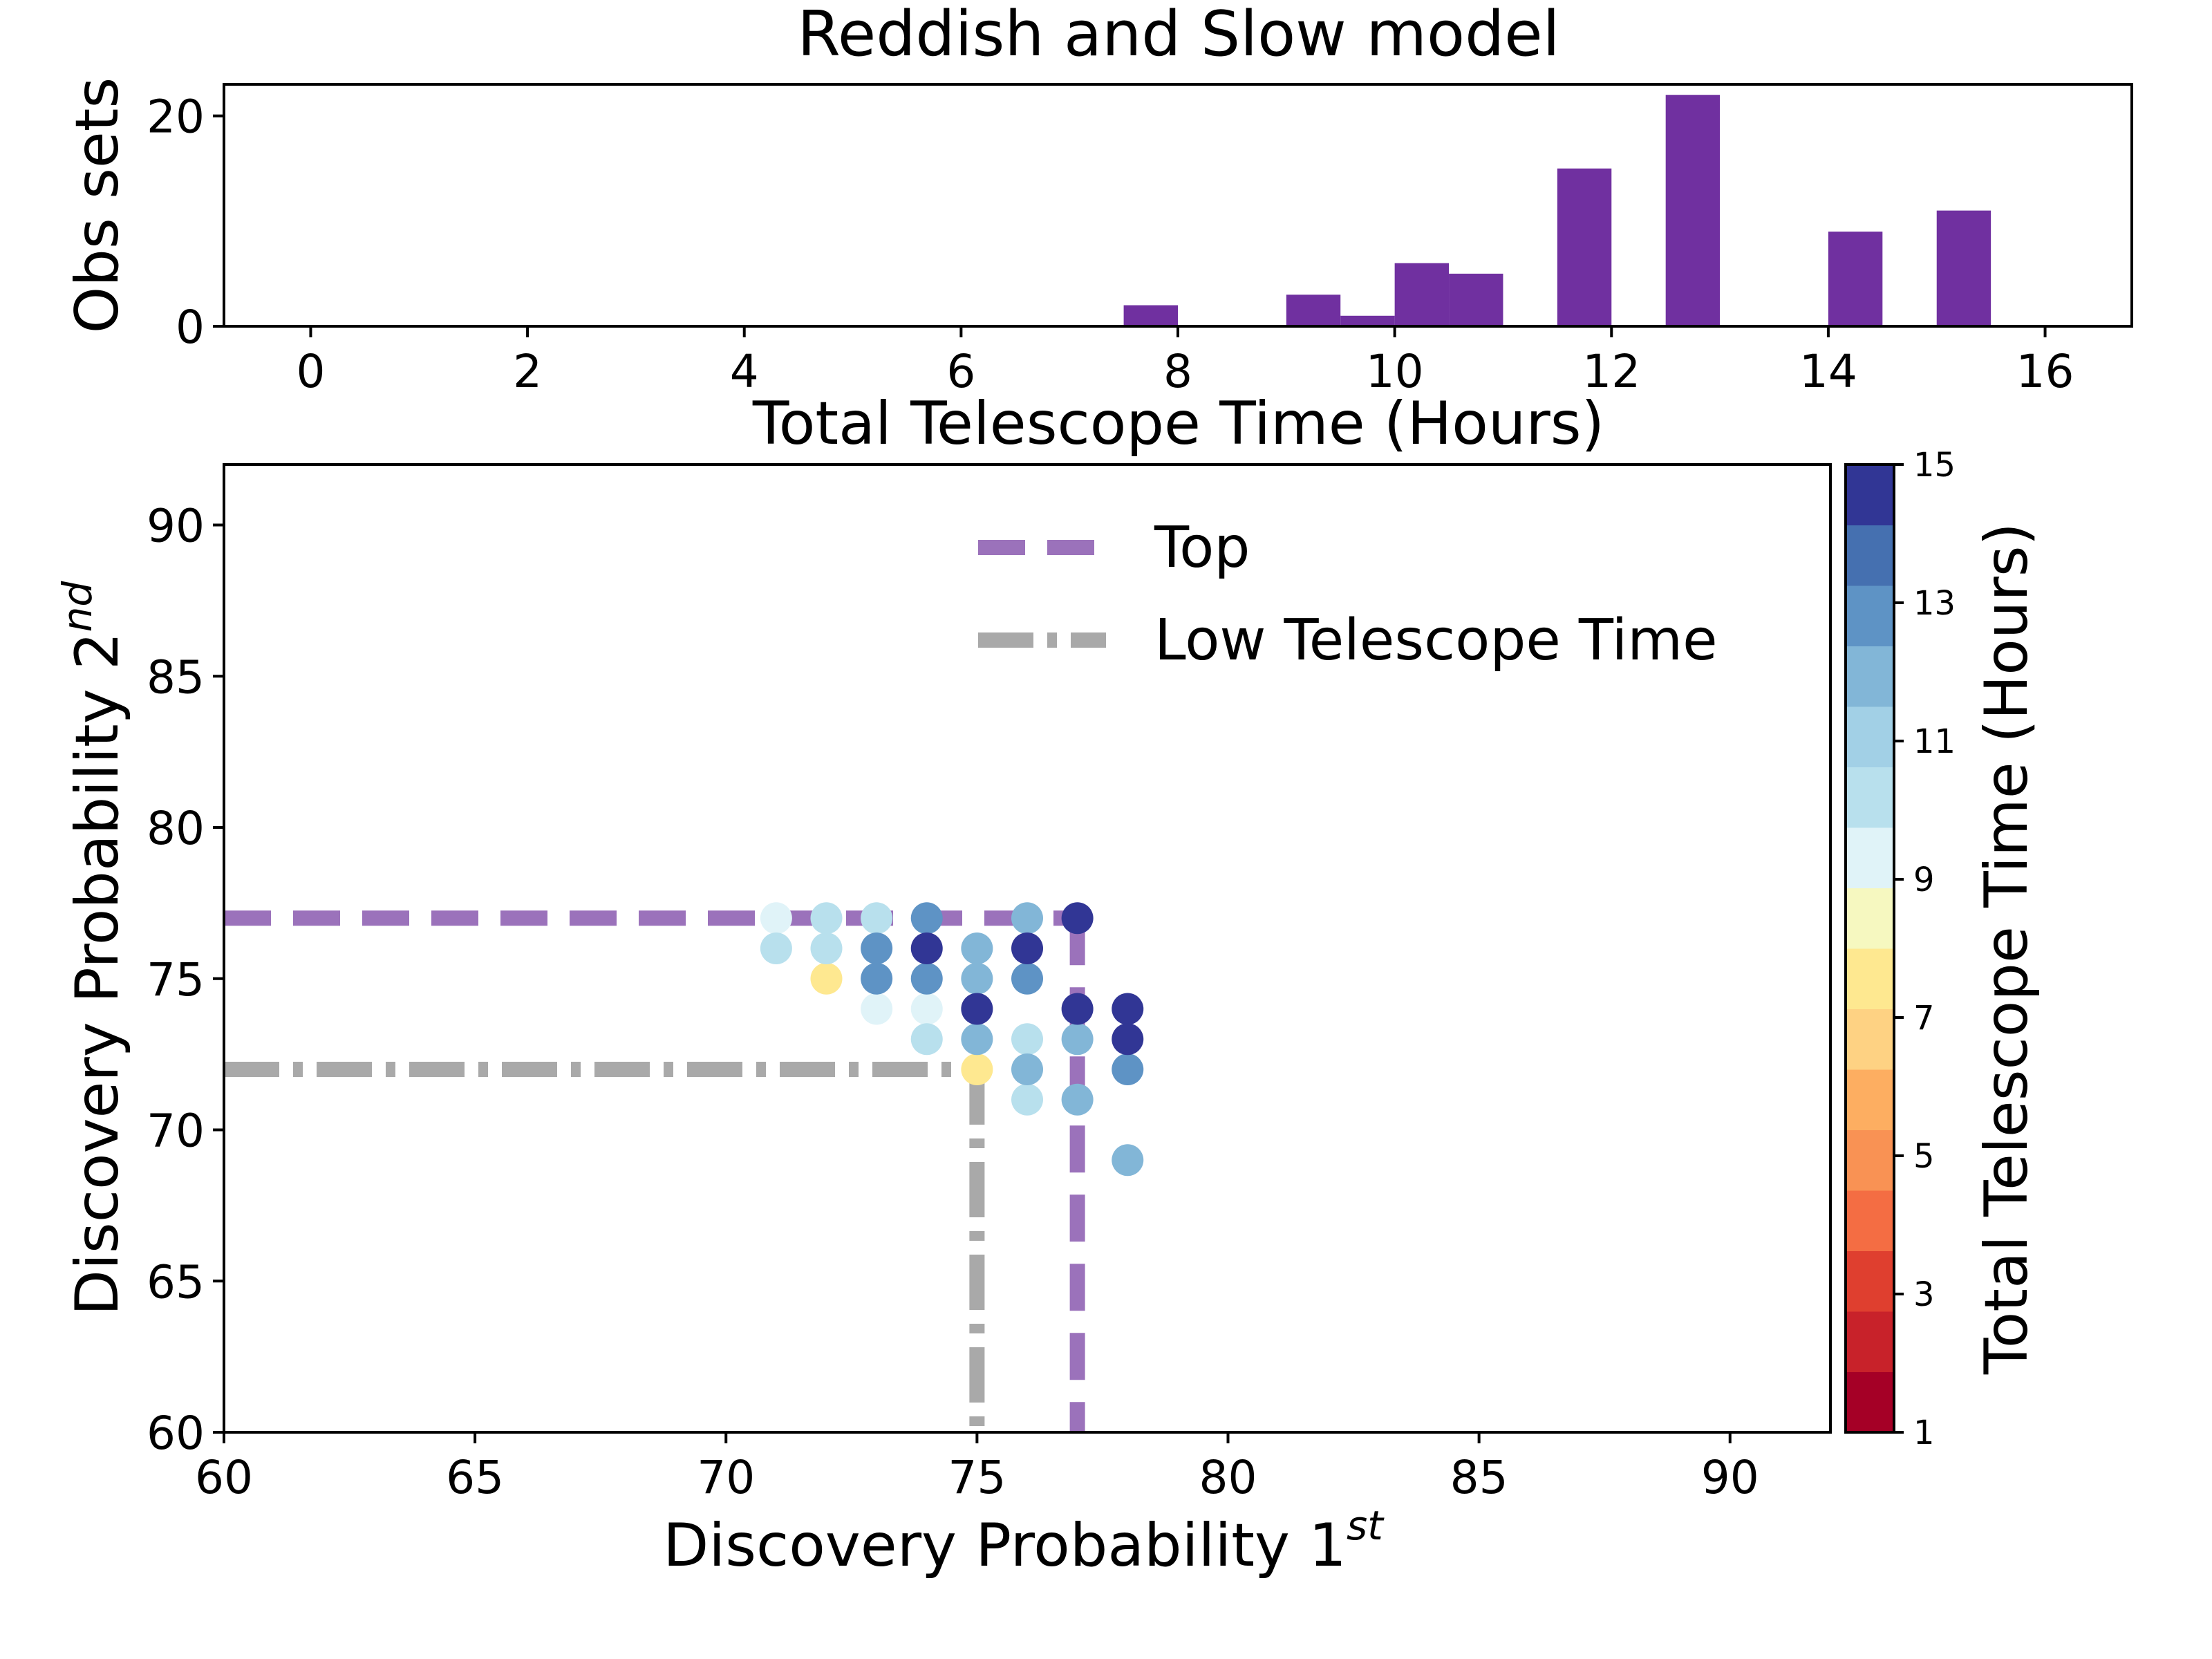 The image size is (2212, 1659). Describe the element at coordinates (185, 222) in the screenshot. I see `histogram-y-ticks: 0 20` at that location.